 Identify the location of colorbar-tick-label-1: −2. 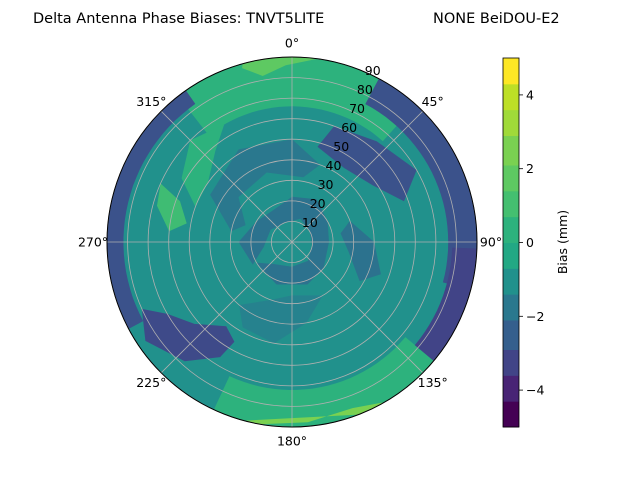
(535, 316).